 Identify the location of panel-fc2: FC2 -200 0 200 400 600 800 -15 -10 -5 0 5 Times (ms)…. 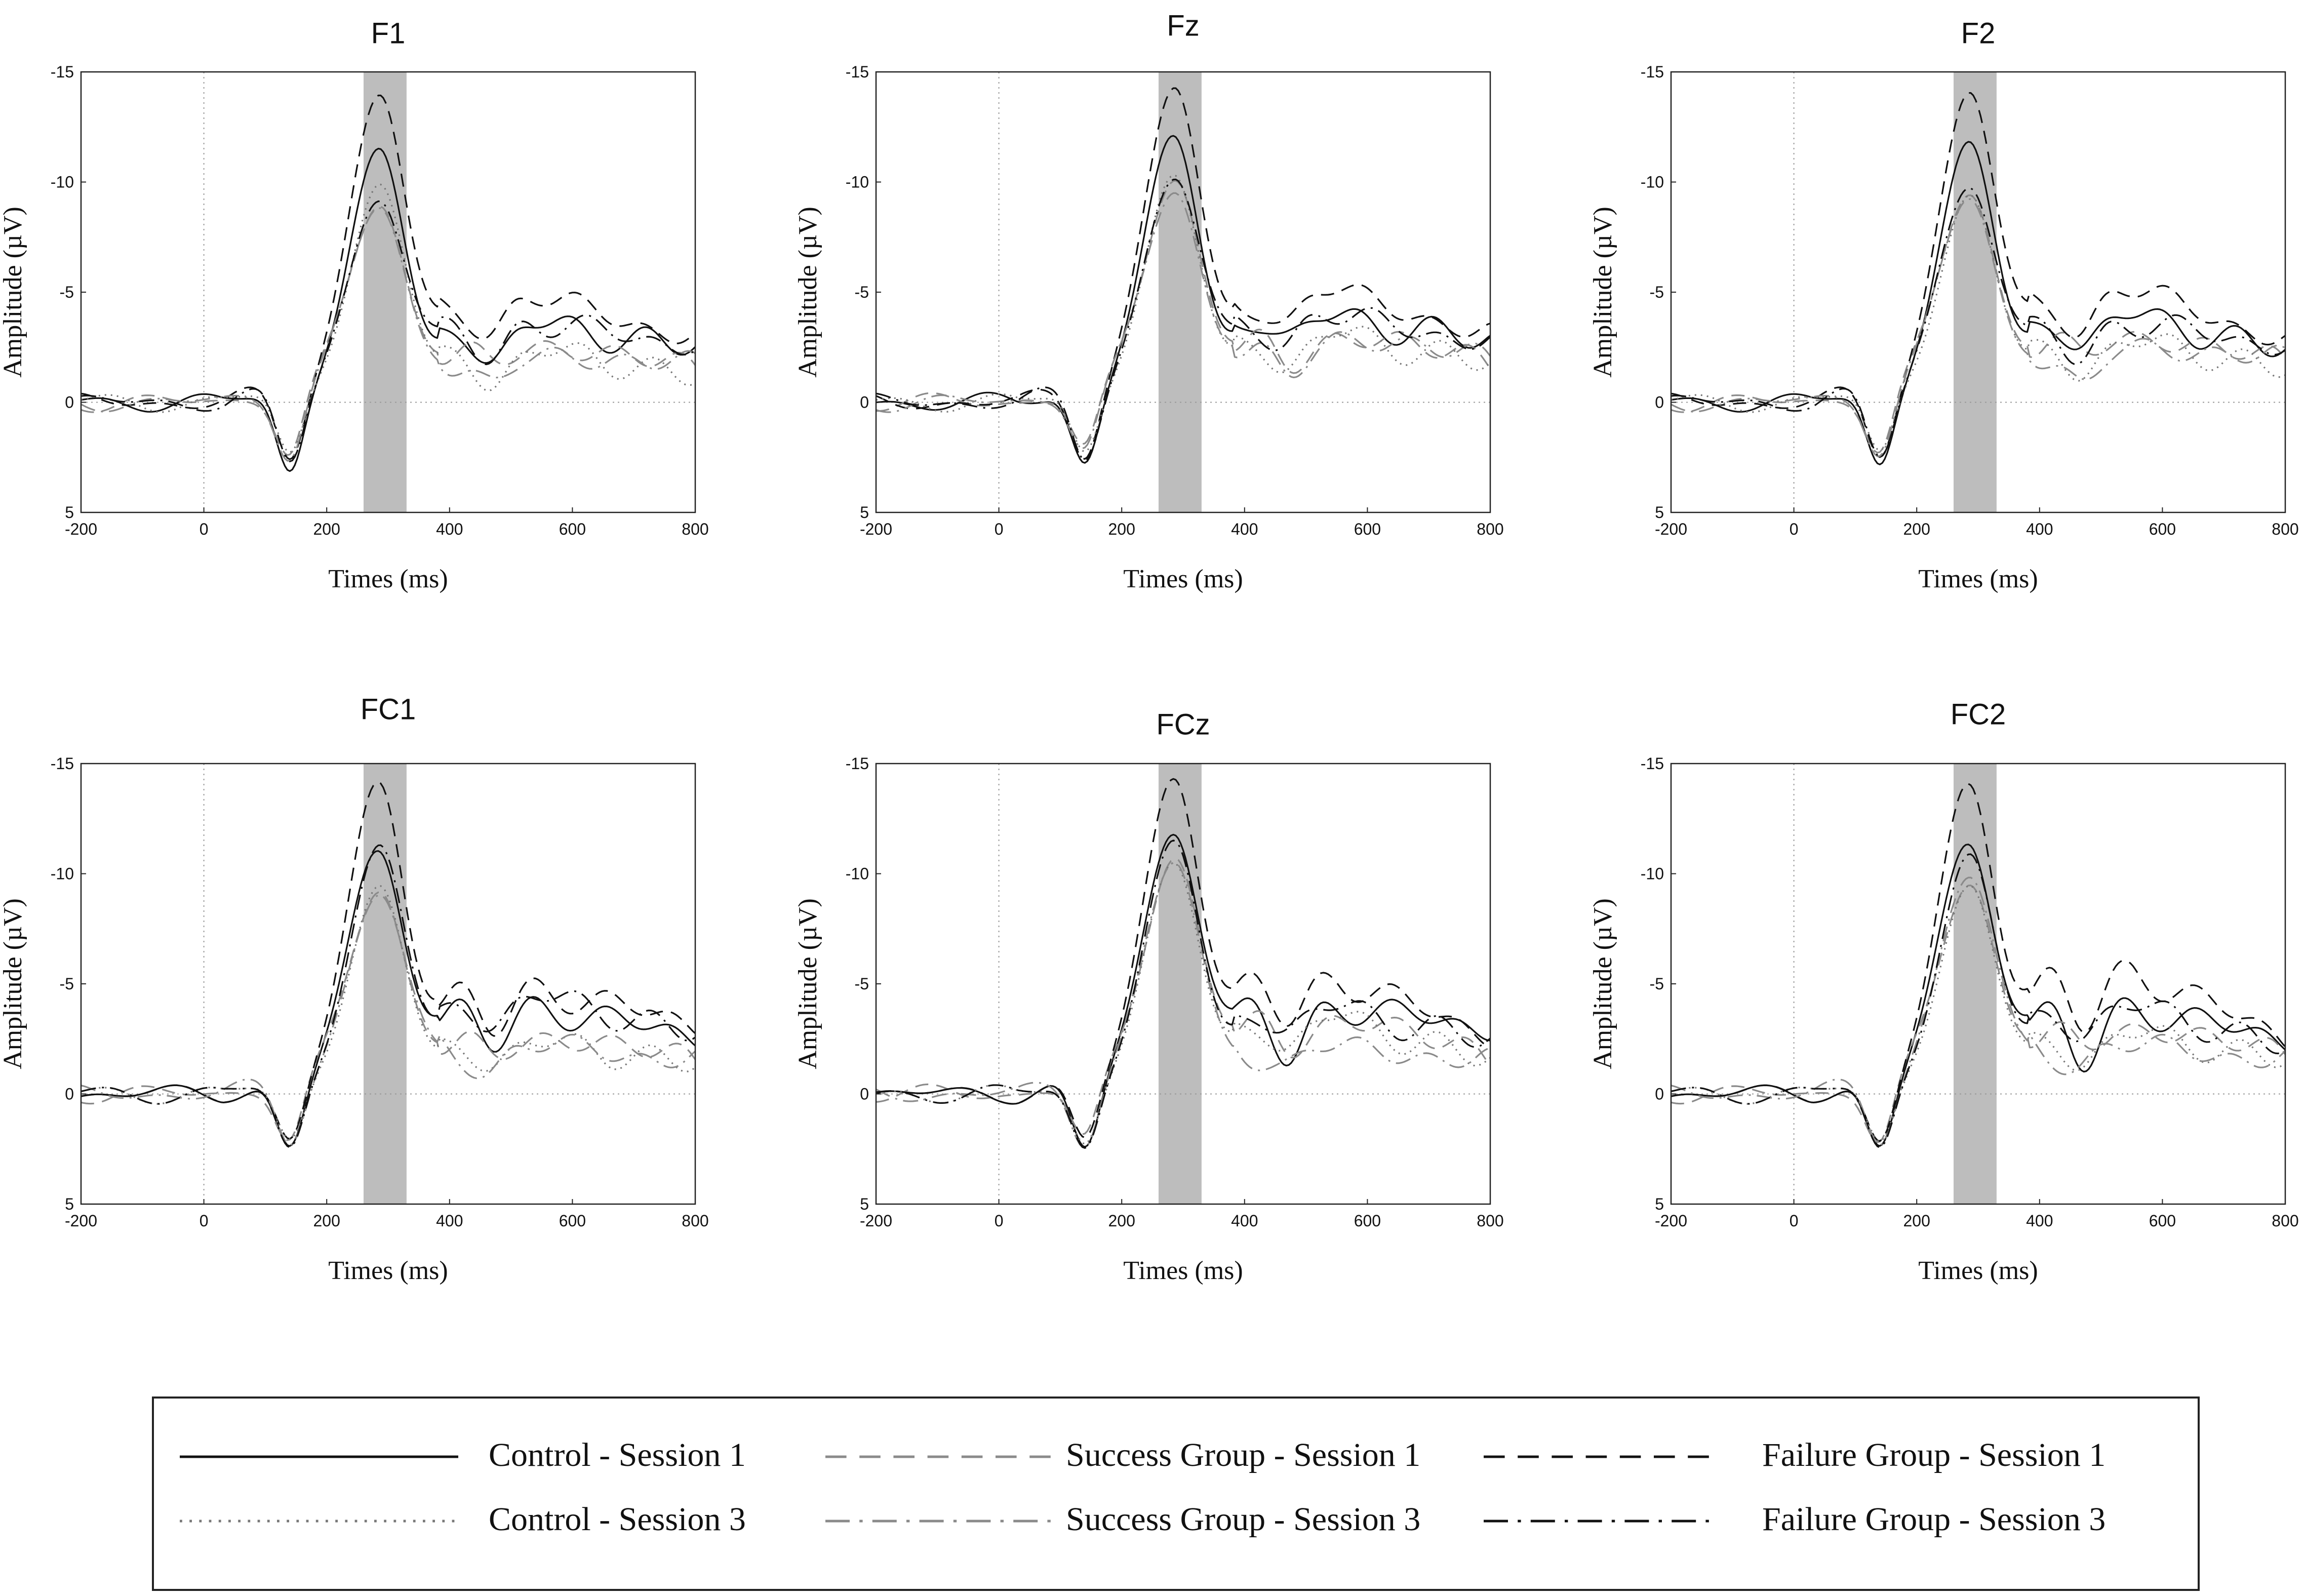
(1943, 991).